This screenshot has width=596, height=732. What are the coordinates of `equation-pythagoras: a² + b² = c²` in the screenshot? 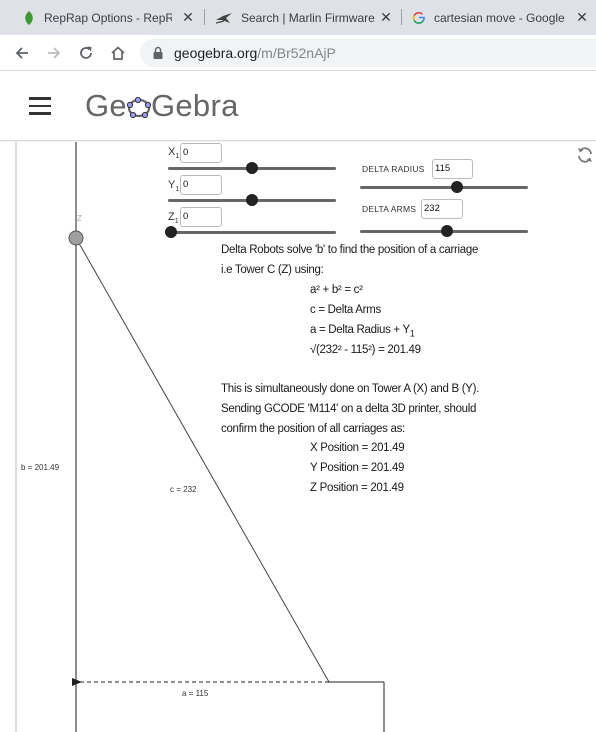 It's located at (336, 290).